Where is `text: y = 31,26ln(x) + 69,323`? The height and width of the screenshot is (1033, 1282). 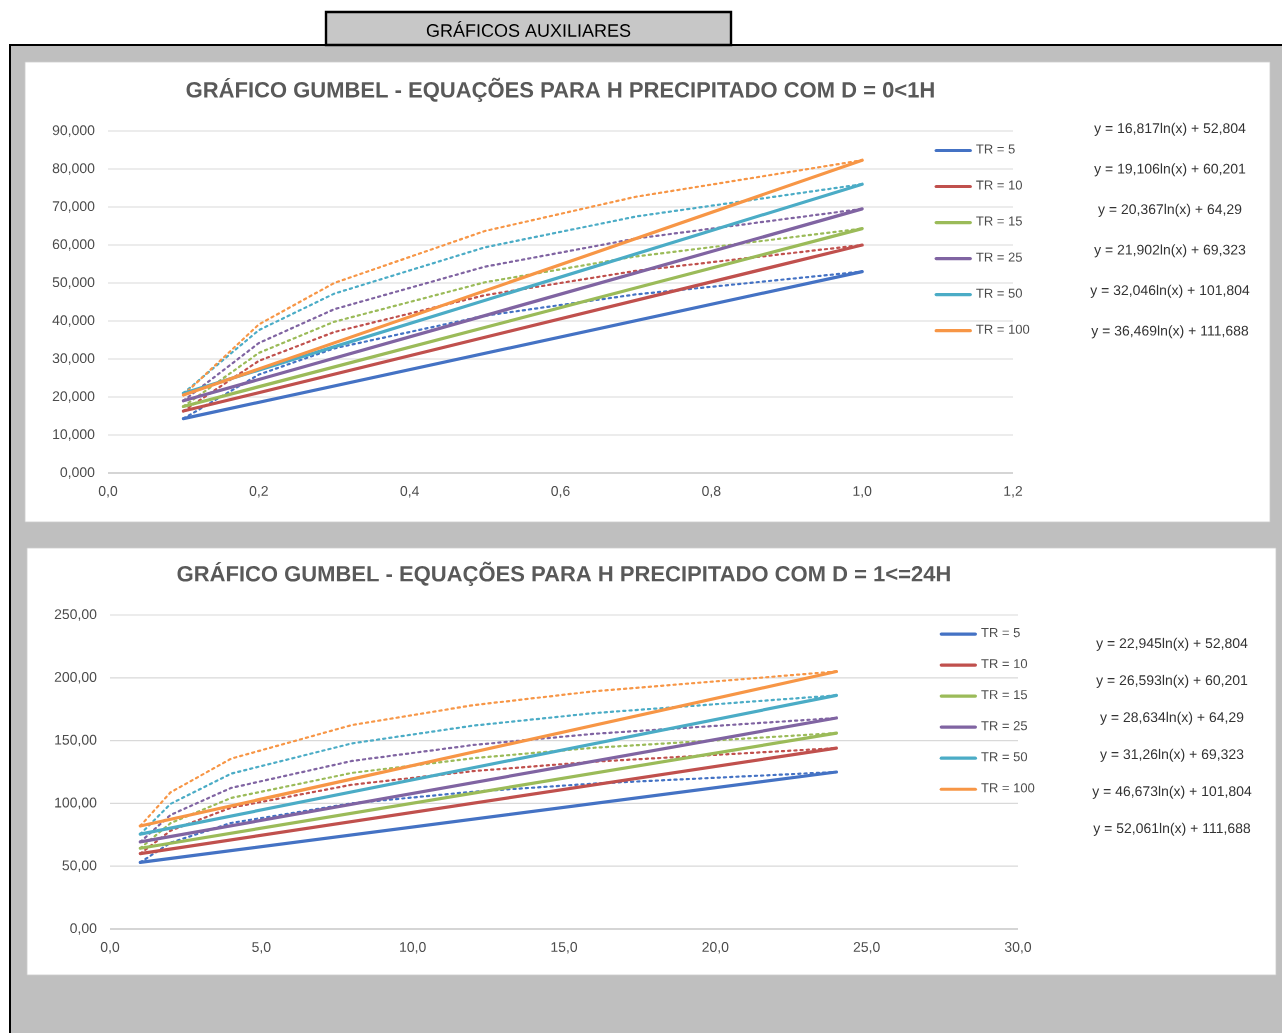 text: y = 31,26ln(x) + 69,323 is located at coordinates (1172, 755).